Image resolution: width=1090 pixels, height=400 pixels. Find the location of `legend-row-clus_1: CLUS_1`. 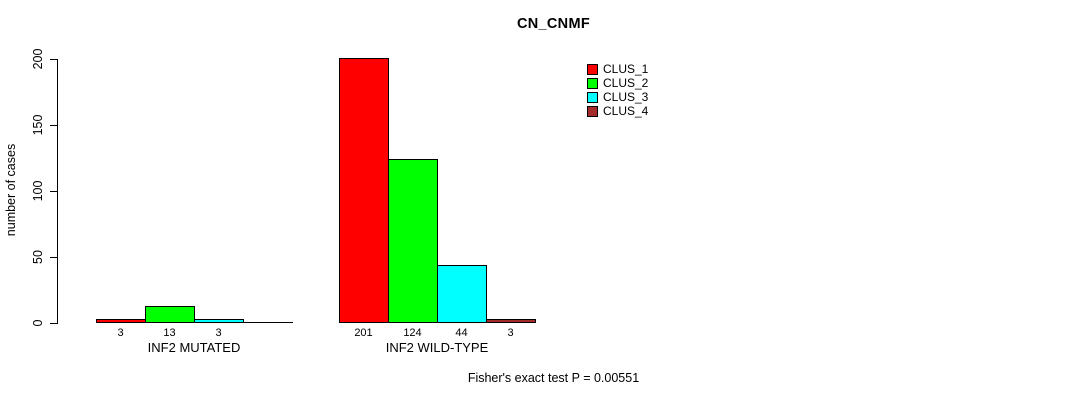

legend-row-clus_1: CLUS_1 is located at coordinates (617, 69).